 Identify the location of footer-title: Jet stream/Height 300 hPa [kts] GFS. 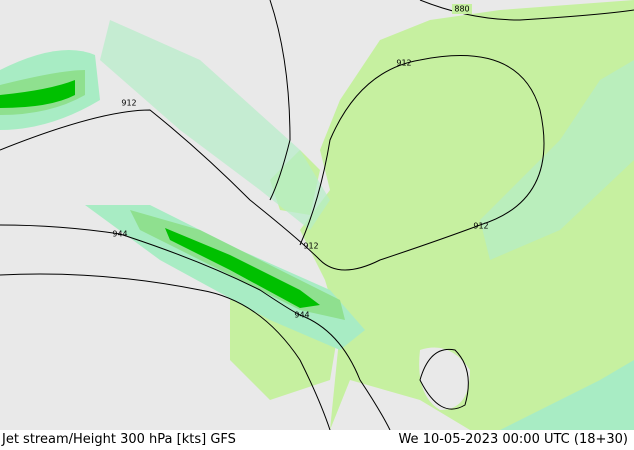
(119, 439).